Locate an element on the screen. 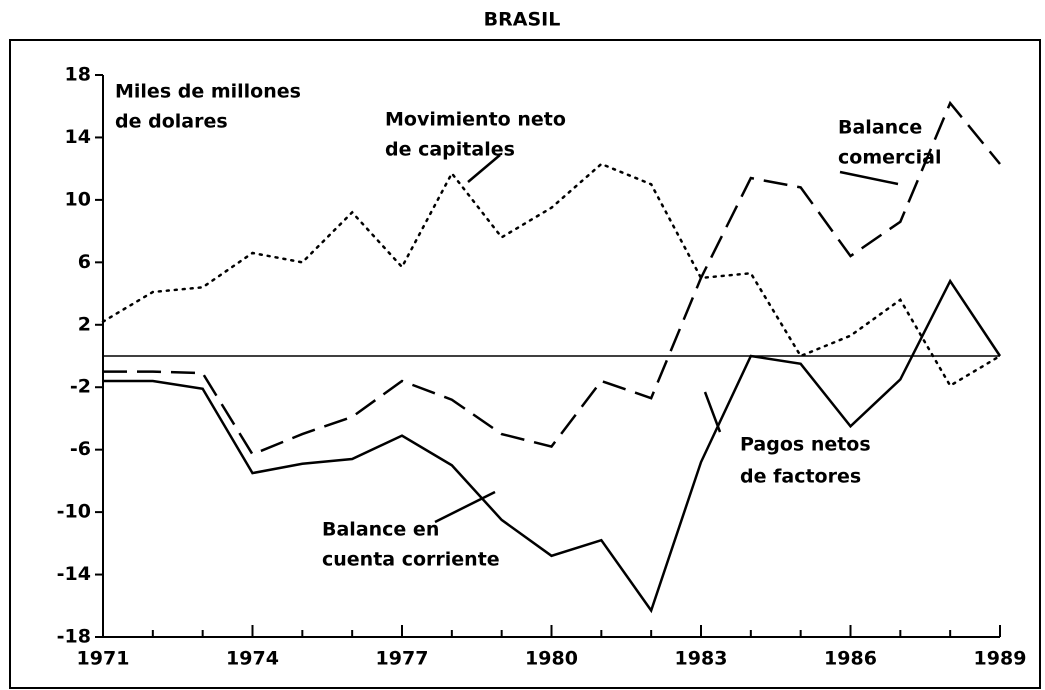  series-label: Balance is located at coordinates (880, 128).